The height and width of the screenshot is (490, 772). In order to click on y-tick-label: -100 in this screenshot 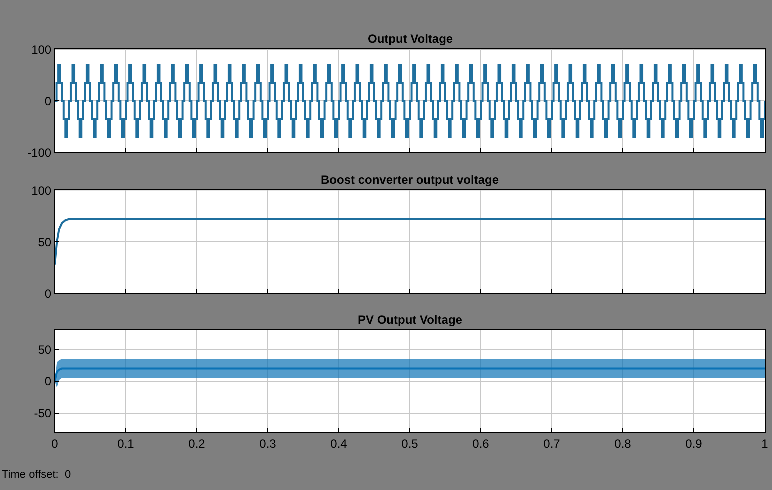, I will do `click(40, 153)`.